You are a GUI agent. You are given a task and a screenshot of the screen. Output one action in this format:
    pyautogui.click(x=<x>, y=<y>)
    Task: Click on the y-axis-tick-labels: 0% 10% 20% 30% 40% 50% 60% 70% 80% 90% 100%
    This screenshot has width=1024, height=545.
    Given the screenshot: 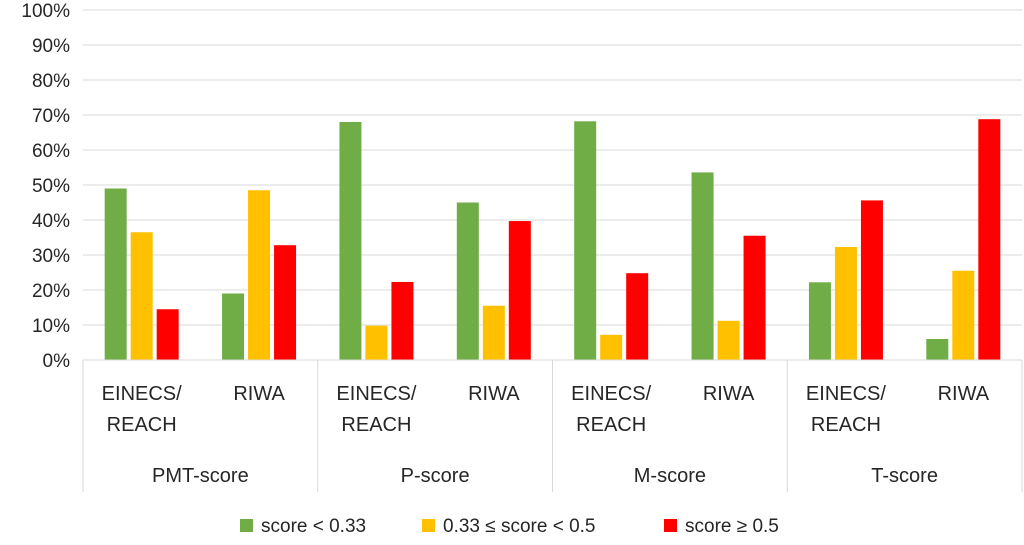 What is the action you would take?
    pyautogui.click(x=45, y=186)
    